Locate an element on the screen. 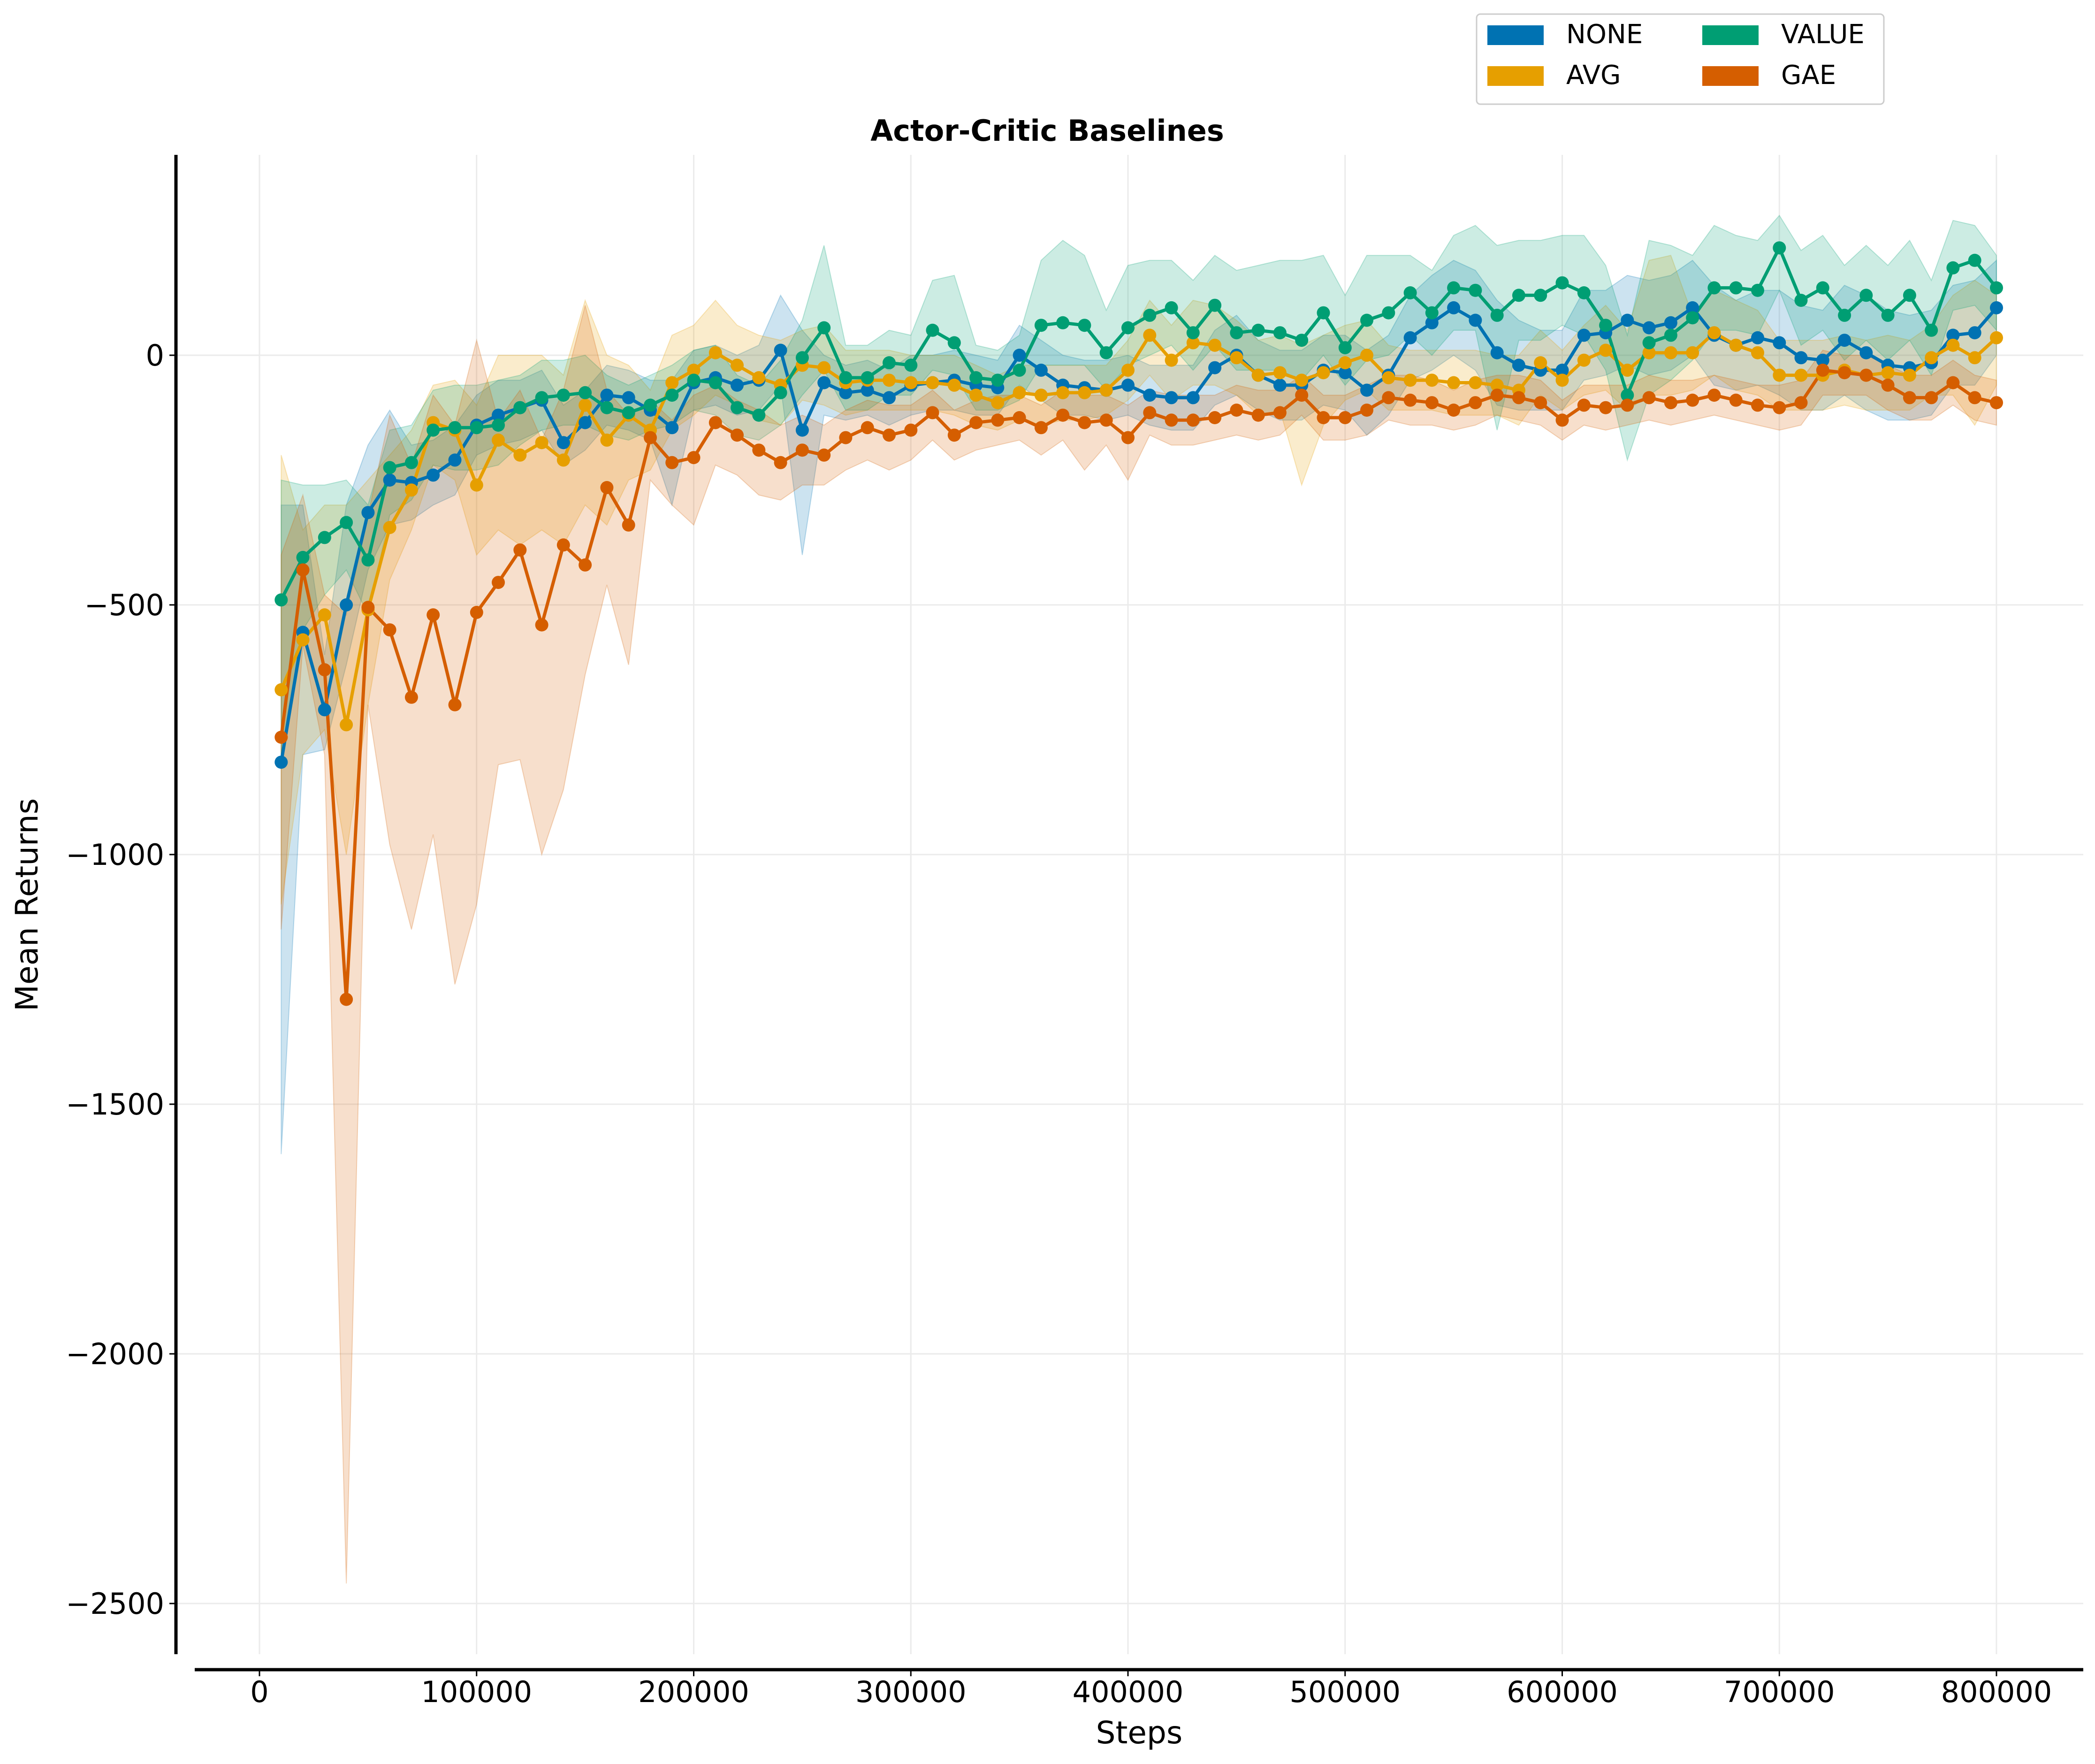 The height and width of the screenshot is (1764, 2095). legend-swatch-value is located at coordinates (1731, 35).